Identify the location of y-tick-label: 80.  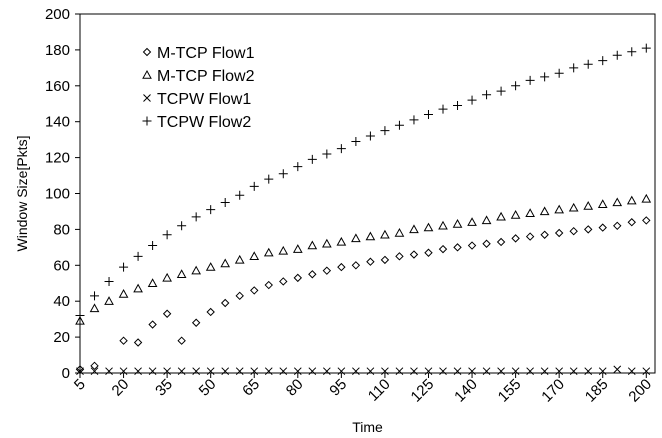
(61, 229).